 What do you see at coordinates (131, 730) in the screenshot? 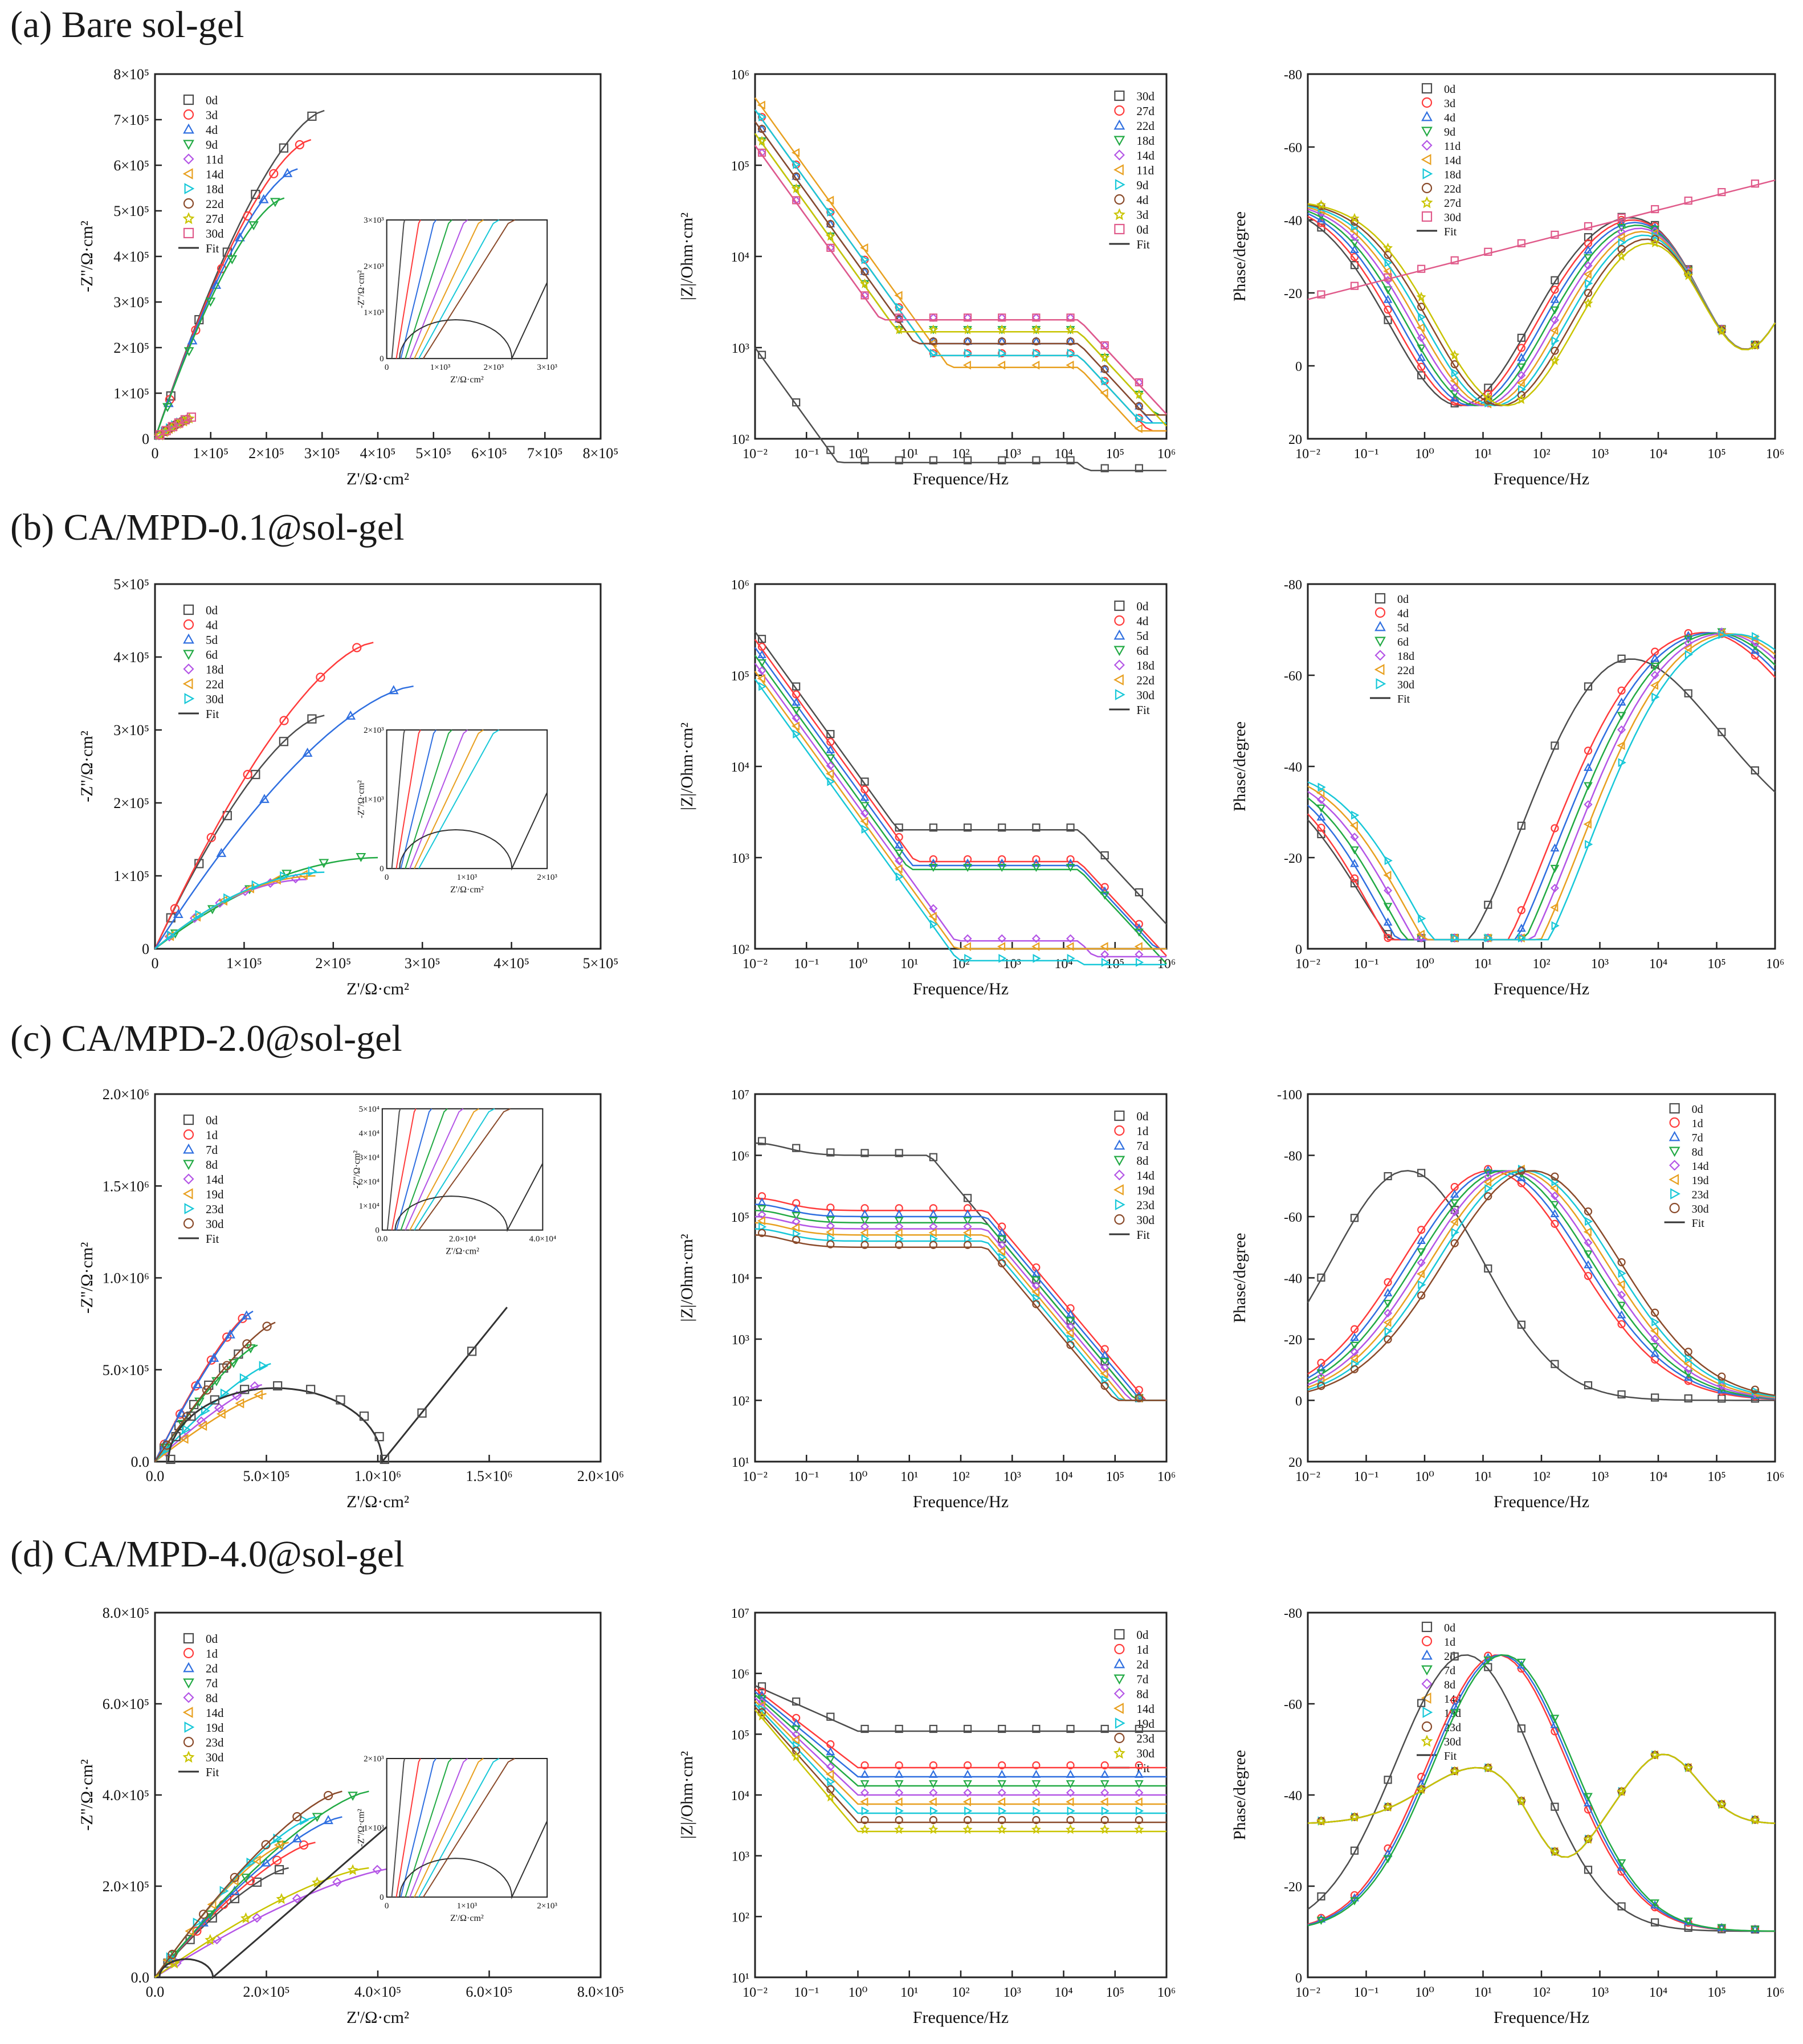
I see `chart-b-nyquist-ytick-label: 3×10⁵` at bounding box center [131, 730].